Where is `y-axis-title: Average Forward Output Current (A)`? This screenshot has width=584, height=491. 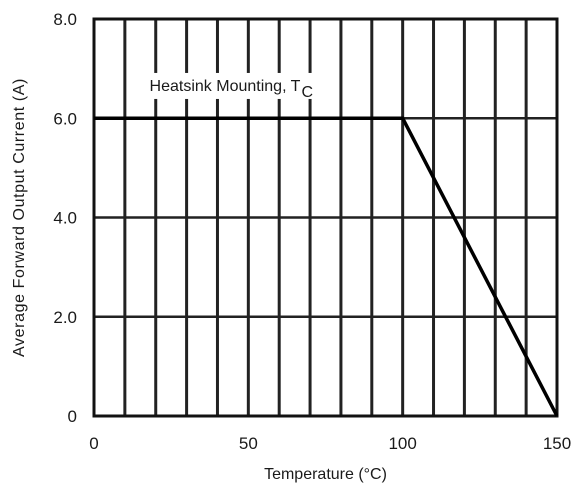
y-axis-title: Average Forward Output Current (A) is located at coordinates (19, 217).